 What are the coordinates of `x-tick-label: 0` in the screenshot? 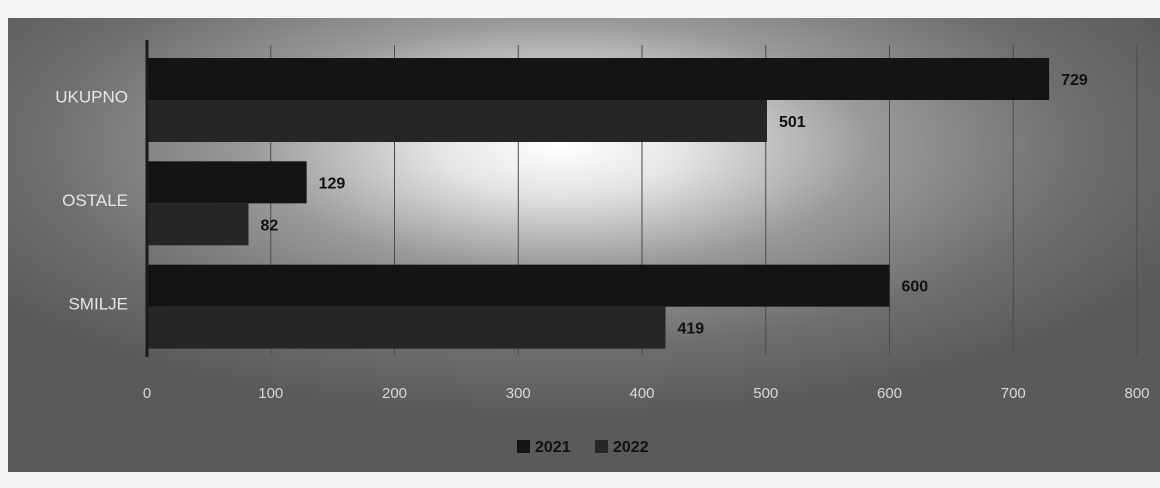 It's located at (147, 393).